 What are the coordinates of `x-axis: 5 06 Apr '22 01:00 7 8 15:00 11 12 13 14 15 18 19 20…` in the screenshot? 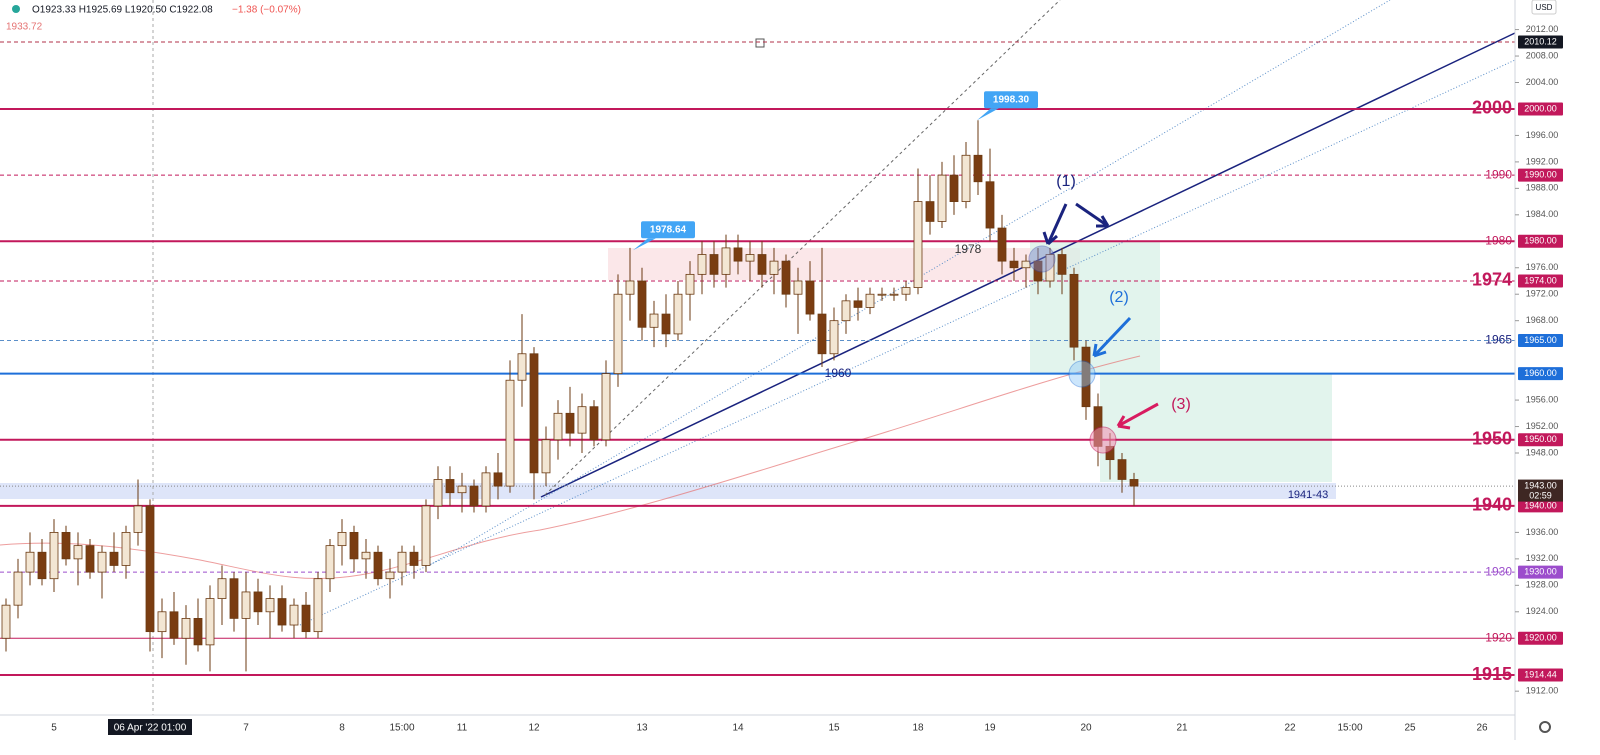 It's located at (769, 727).